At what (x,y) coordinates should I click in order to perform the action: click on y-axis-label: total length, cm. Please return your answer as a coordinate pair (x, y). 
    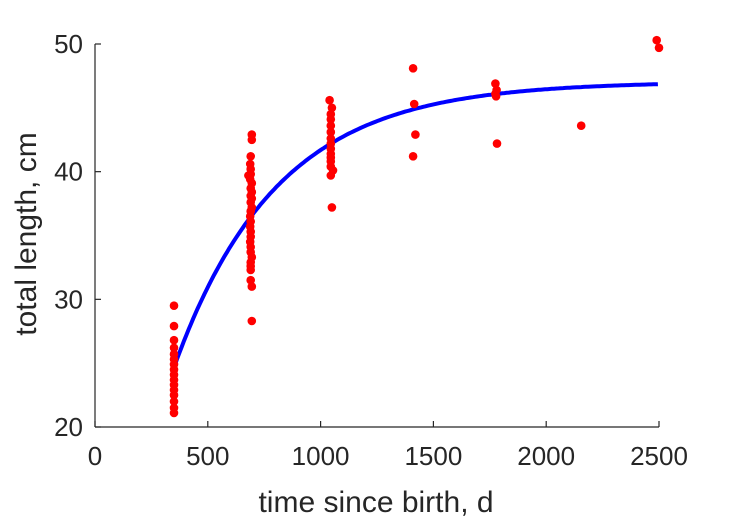
    Looking at the image, I should click on (26, 233).